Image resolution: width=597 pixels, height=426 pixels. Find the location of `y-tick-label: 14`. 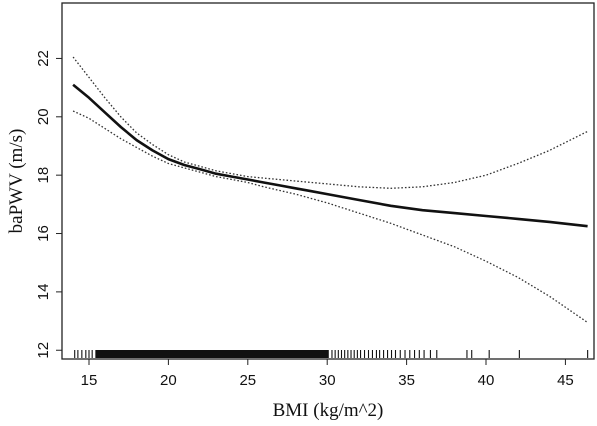

y-tick-label: 14 is located at coordinates (43, 292).